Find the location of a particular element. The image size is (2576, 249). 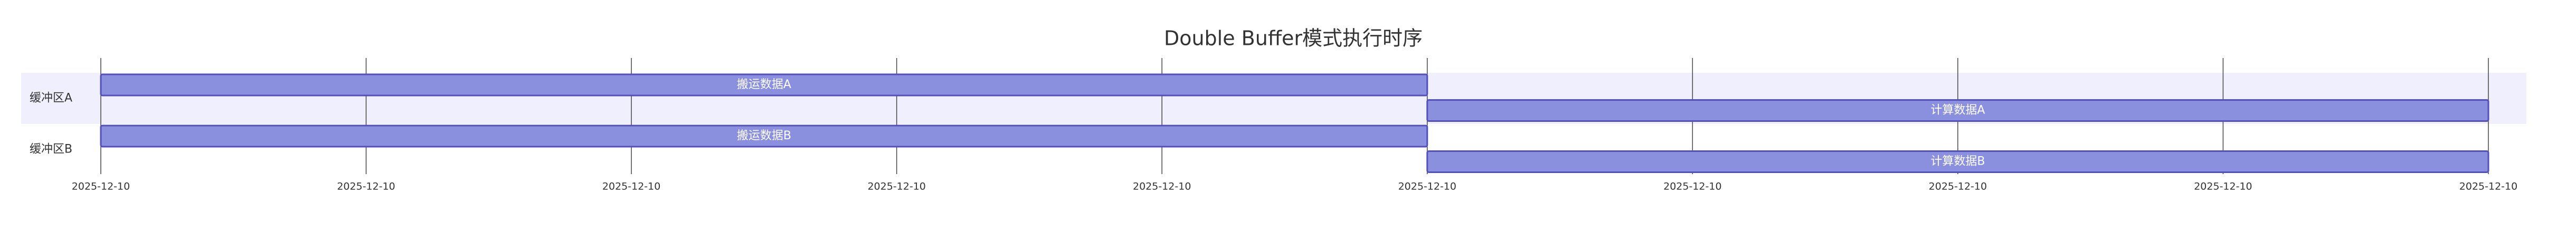

section-label: 缓冲区A is located at coordinates (51, 99).